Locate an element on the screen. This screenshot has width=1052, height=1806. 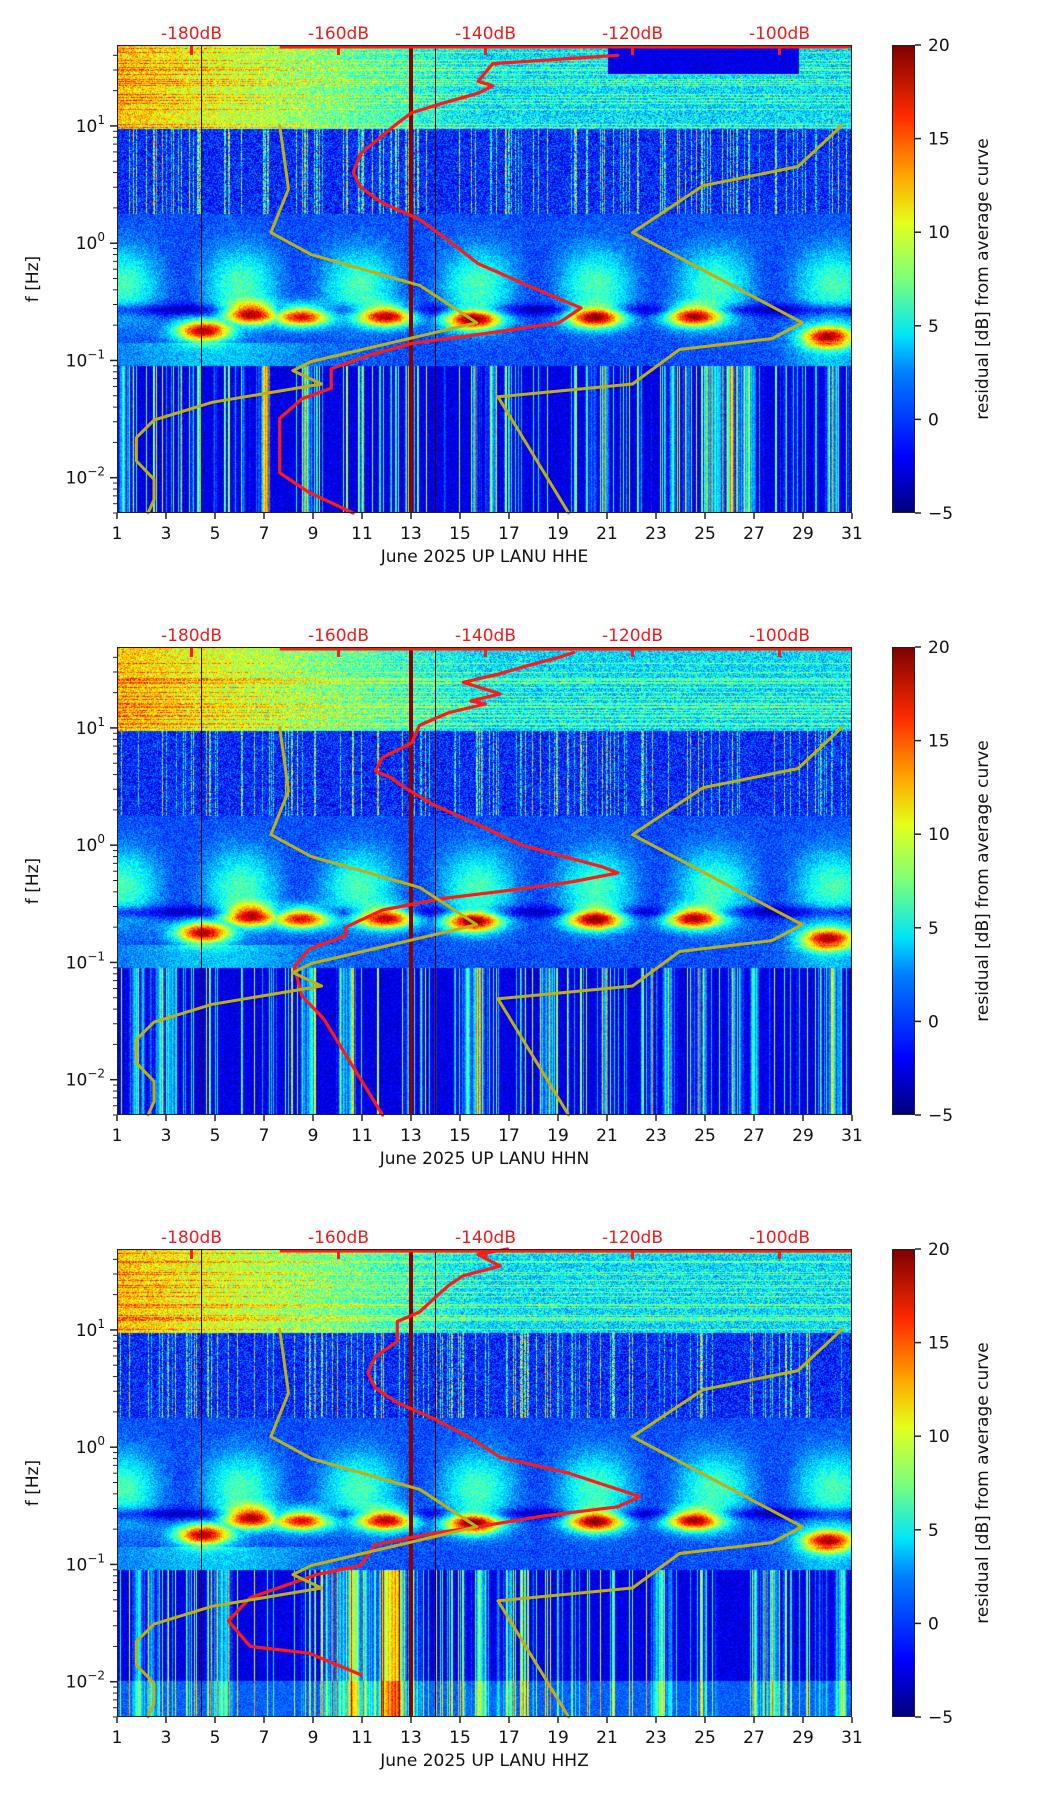
x-axis-label: June 2025 UP LANU HHN is located at coordinates (484, 1159).